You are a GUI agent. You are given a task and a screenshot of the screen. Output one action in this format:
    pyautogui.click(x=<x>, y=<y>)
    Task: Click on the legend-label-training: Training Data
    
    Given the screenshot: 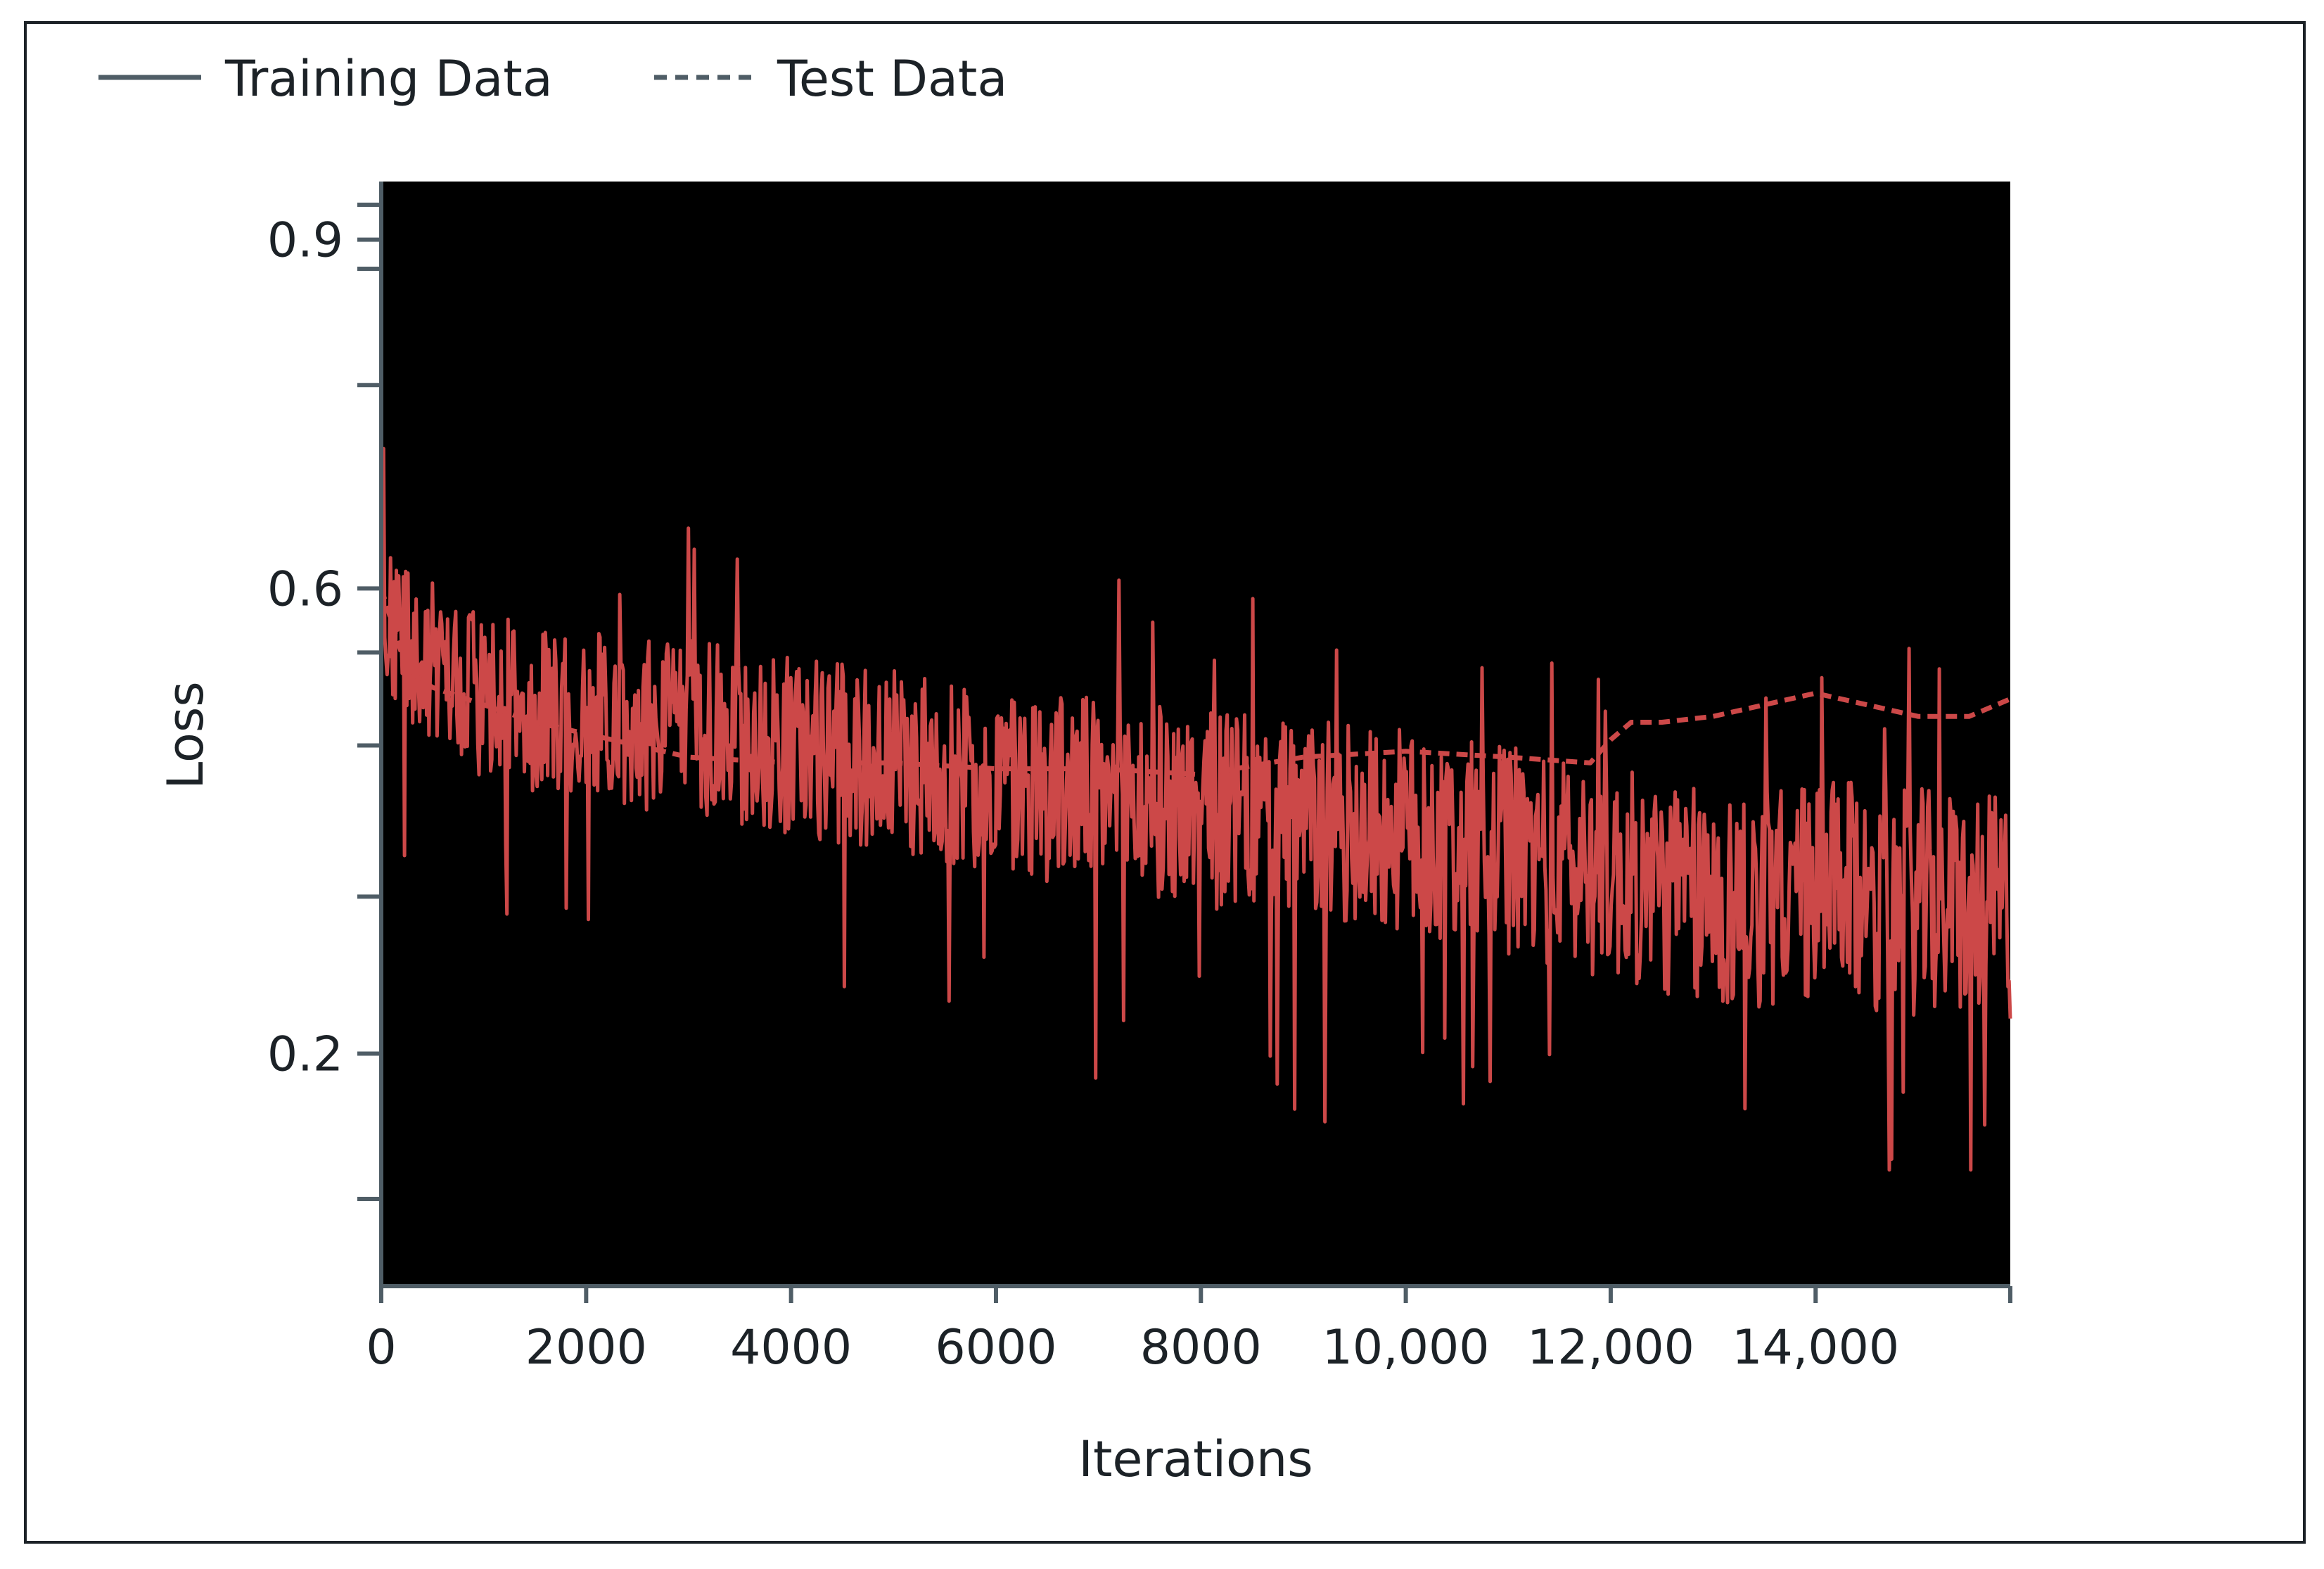 What is the action you would take?
    pyautogui.click(x=388, y=79)
    